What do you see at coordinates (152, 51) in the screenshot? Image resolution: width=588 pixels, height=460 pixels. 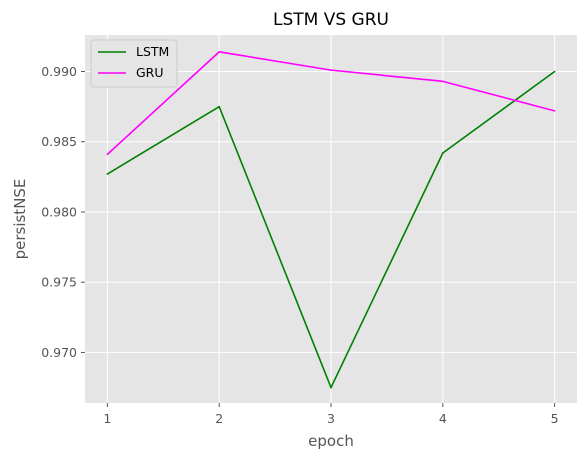 I see `legend-label-lstm: LSTM` at bounding box center [152, 51].